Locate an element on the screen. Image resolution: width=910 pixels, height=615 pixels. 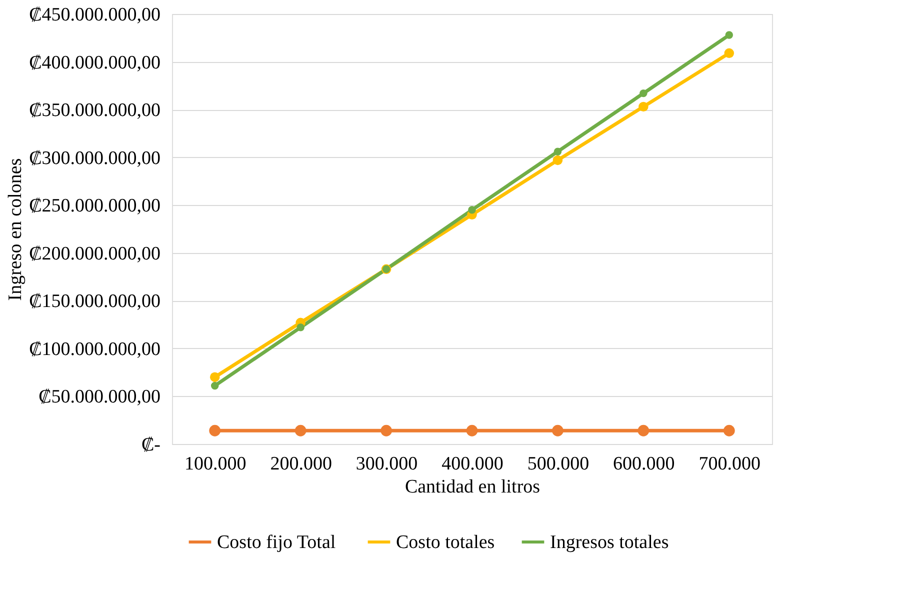
y-tick-label: ₡300.000.000,00 is located at coordinates (94, 158).